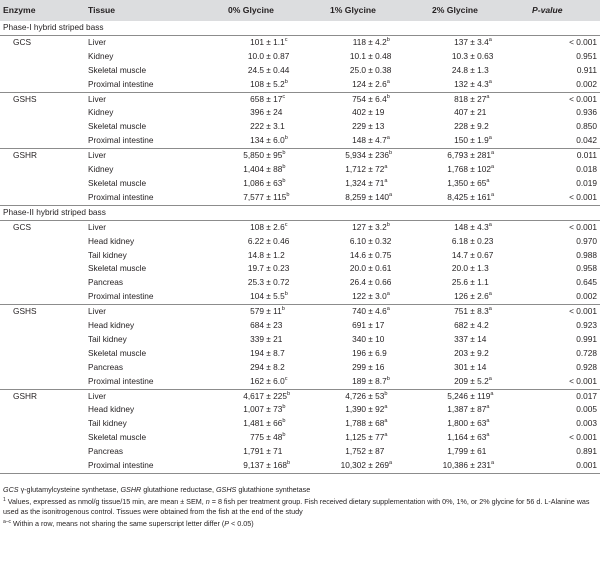 The width and height of the screenshot is (600, 561). What do you see at coordinates (131, 489) in the screenshot?
I see `abbr-term: GSHR` at bounding box center [131, 489].